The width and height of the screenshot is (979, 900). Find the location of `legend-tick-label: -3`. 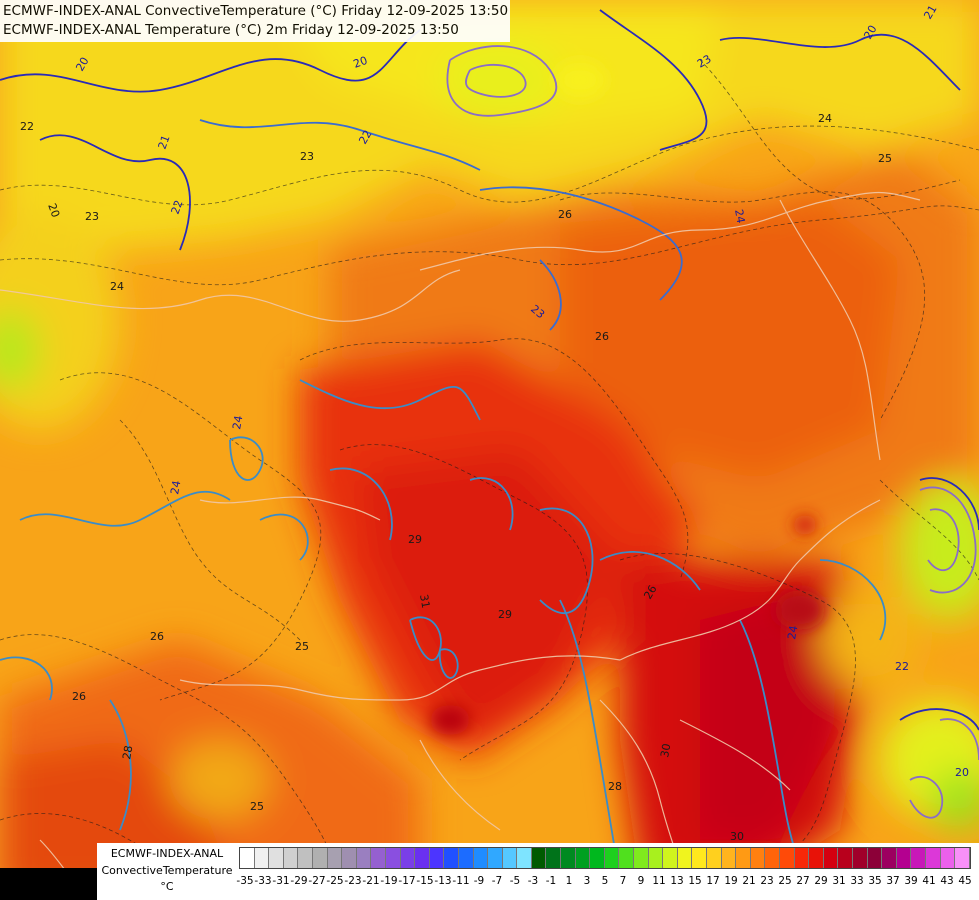

legend-tick-label: -3 is located at coordinates (533, 881).